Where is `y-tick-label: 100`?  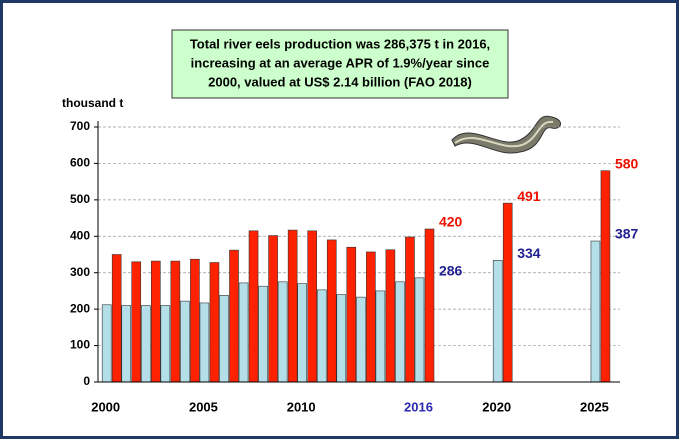 y-tick-label: 100 is located at coordinates (80, 345).